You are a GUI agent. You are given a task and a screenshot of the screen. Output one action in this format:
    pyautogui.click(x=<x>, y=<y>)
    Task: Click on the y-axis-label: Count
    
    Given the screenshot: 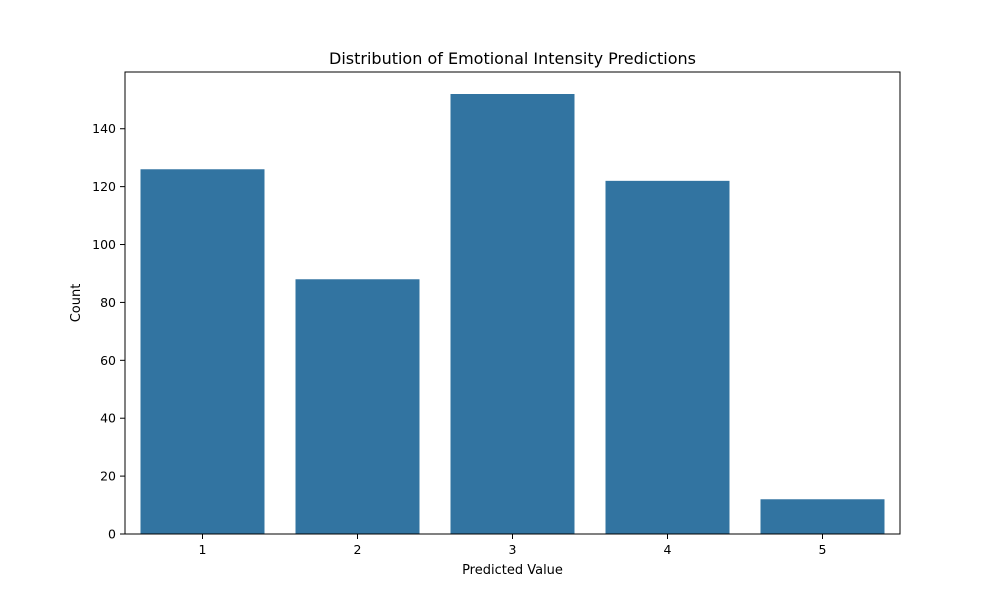 What is the action you would take?
    pyautogui.click(x=76, y=303)
    